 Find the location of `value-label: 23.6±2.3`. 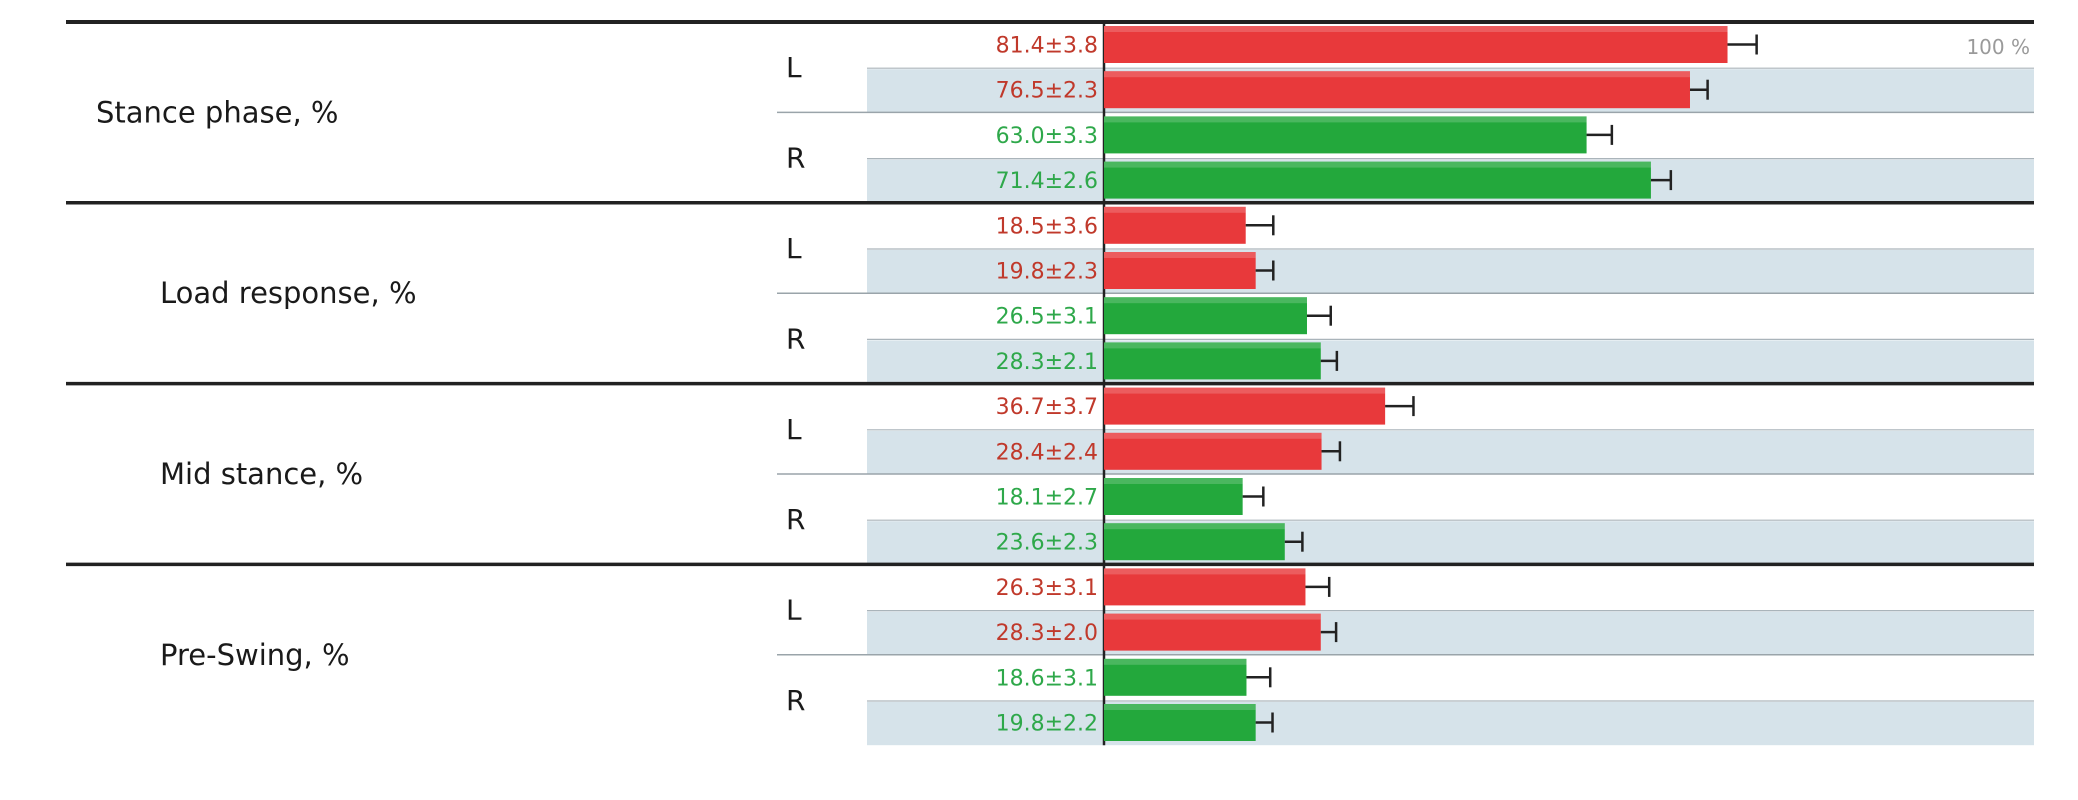

value-label: 23.6±2.3 is located at coordinates (1047, 543).